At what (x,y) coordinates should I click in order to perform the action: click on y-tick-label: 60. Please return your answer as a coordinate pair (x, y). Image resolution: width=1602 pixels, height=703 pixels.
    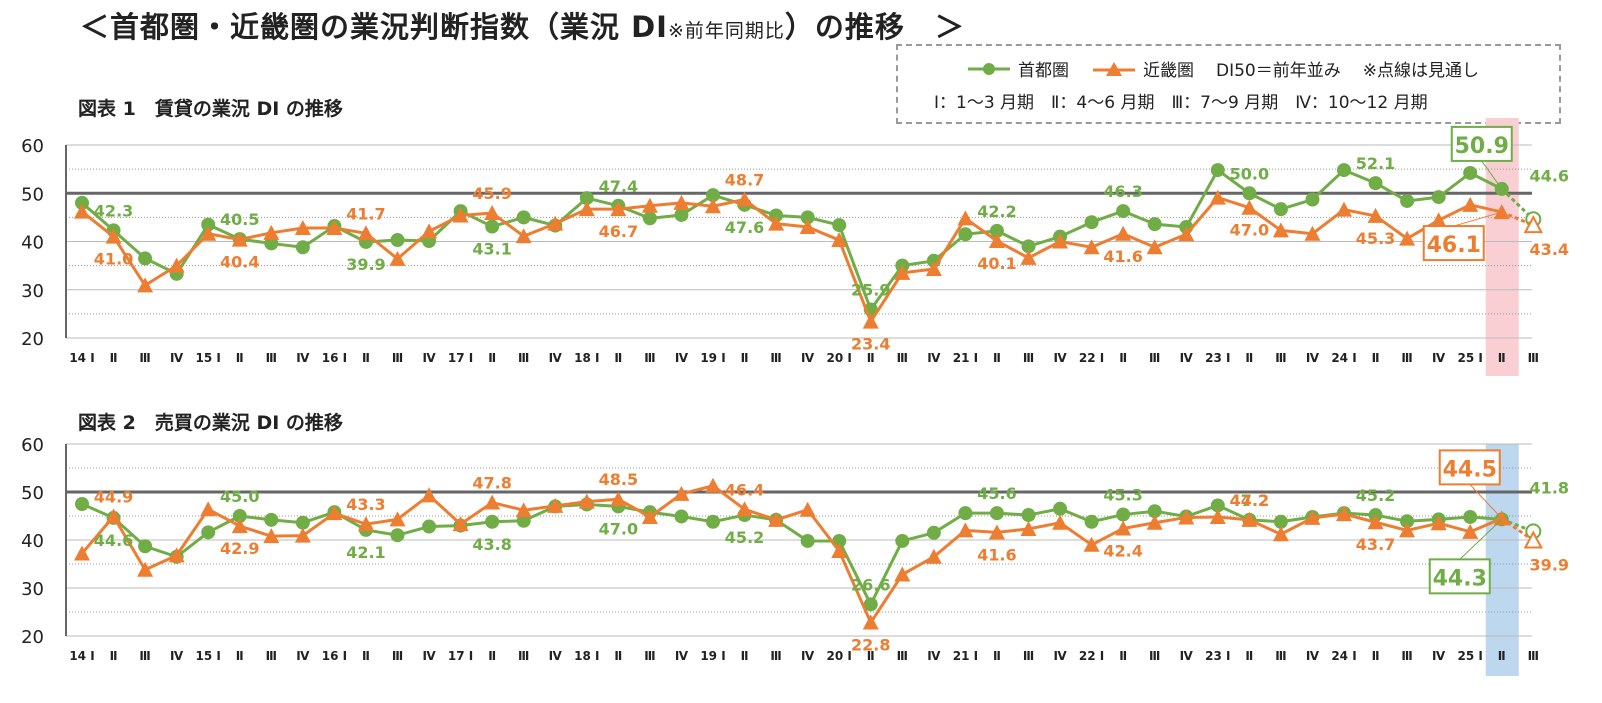
    Looking at the image, I should click on (32, 146).